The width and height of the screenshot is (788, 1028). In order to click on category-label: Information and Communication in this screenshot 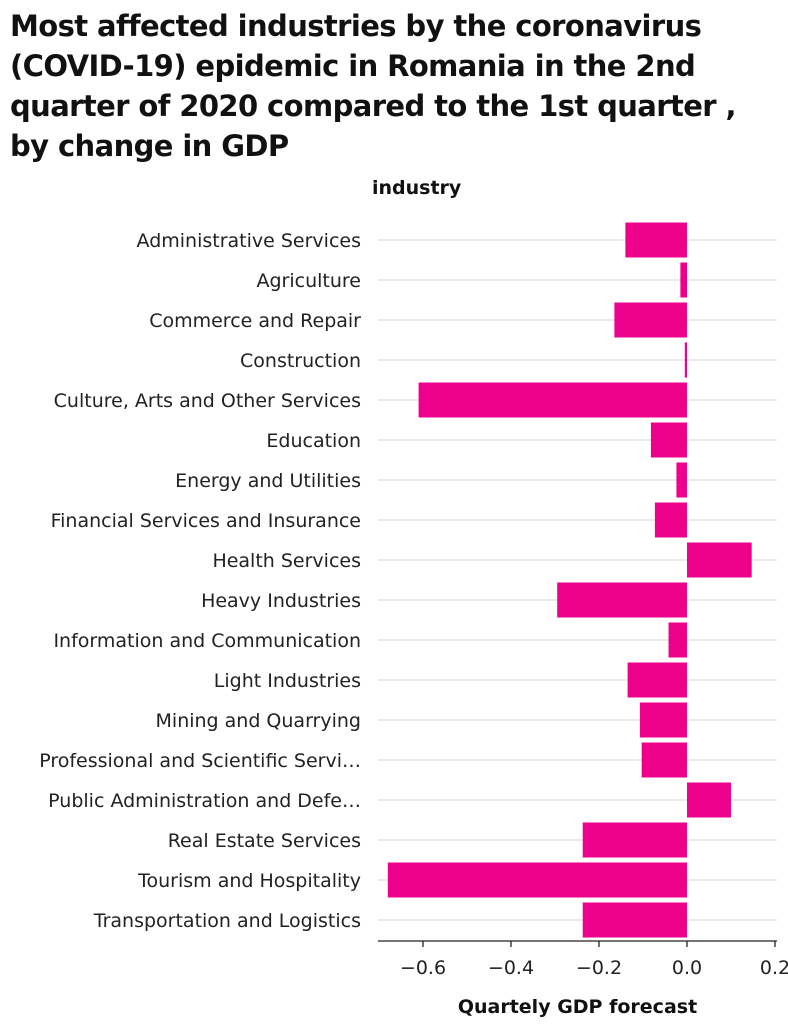, I will do `click(207, 641)`.